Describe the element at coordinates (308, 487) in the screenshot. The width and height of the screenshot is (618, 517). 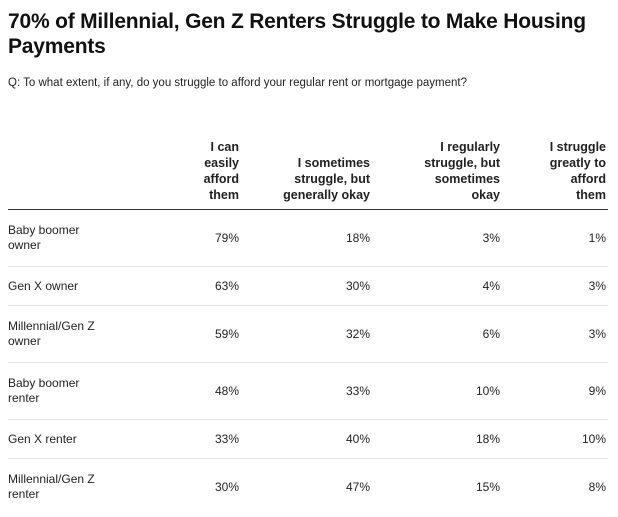
I see `table-row: Millennial/Gen Z renter 30% 47% 15% 8%` at that location.